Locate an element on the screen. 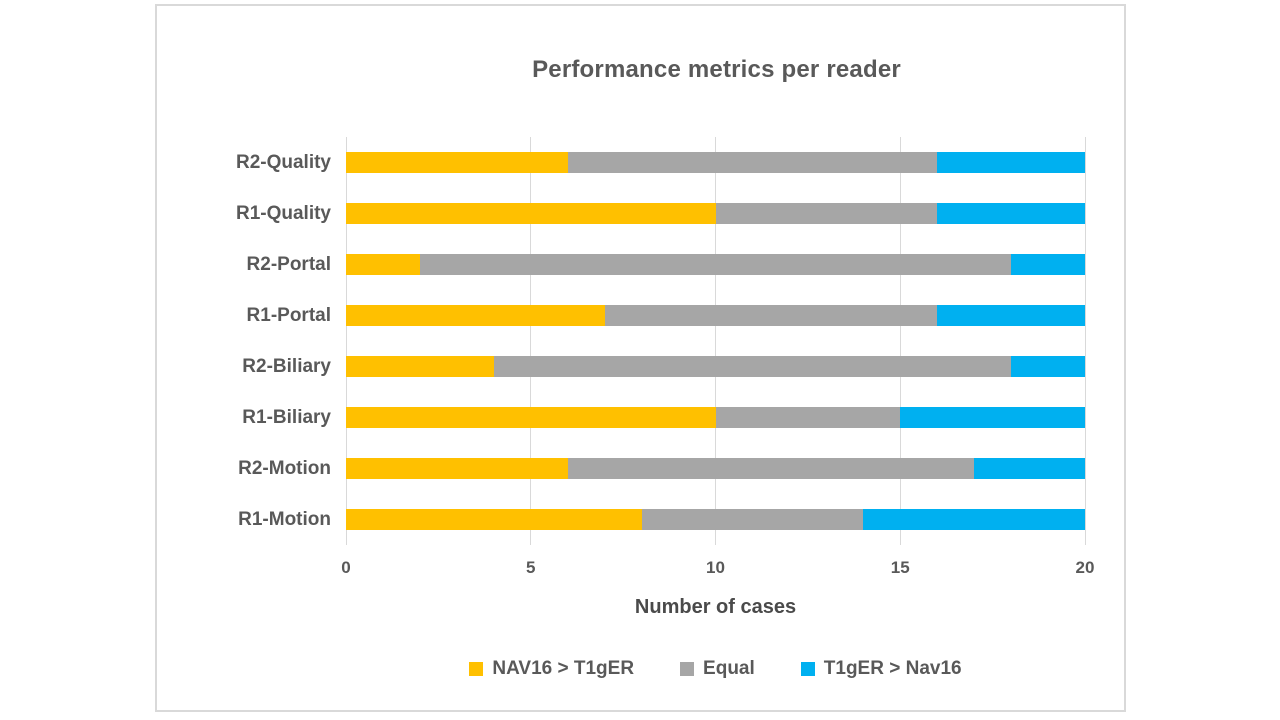  bar-row-r1-biliary: R1-Biliary is located at coordinates (663, 417).